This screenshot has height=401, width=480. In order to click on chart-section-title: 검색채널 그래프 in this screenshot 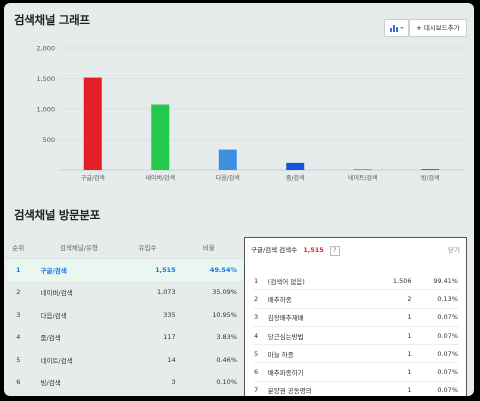, I will do `click(52, 20)`.